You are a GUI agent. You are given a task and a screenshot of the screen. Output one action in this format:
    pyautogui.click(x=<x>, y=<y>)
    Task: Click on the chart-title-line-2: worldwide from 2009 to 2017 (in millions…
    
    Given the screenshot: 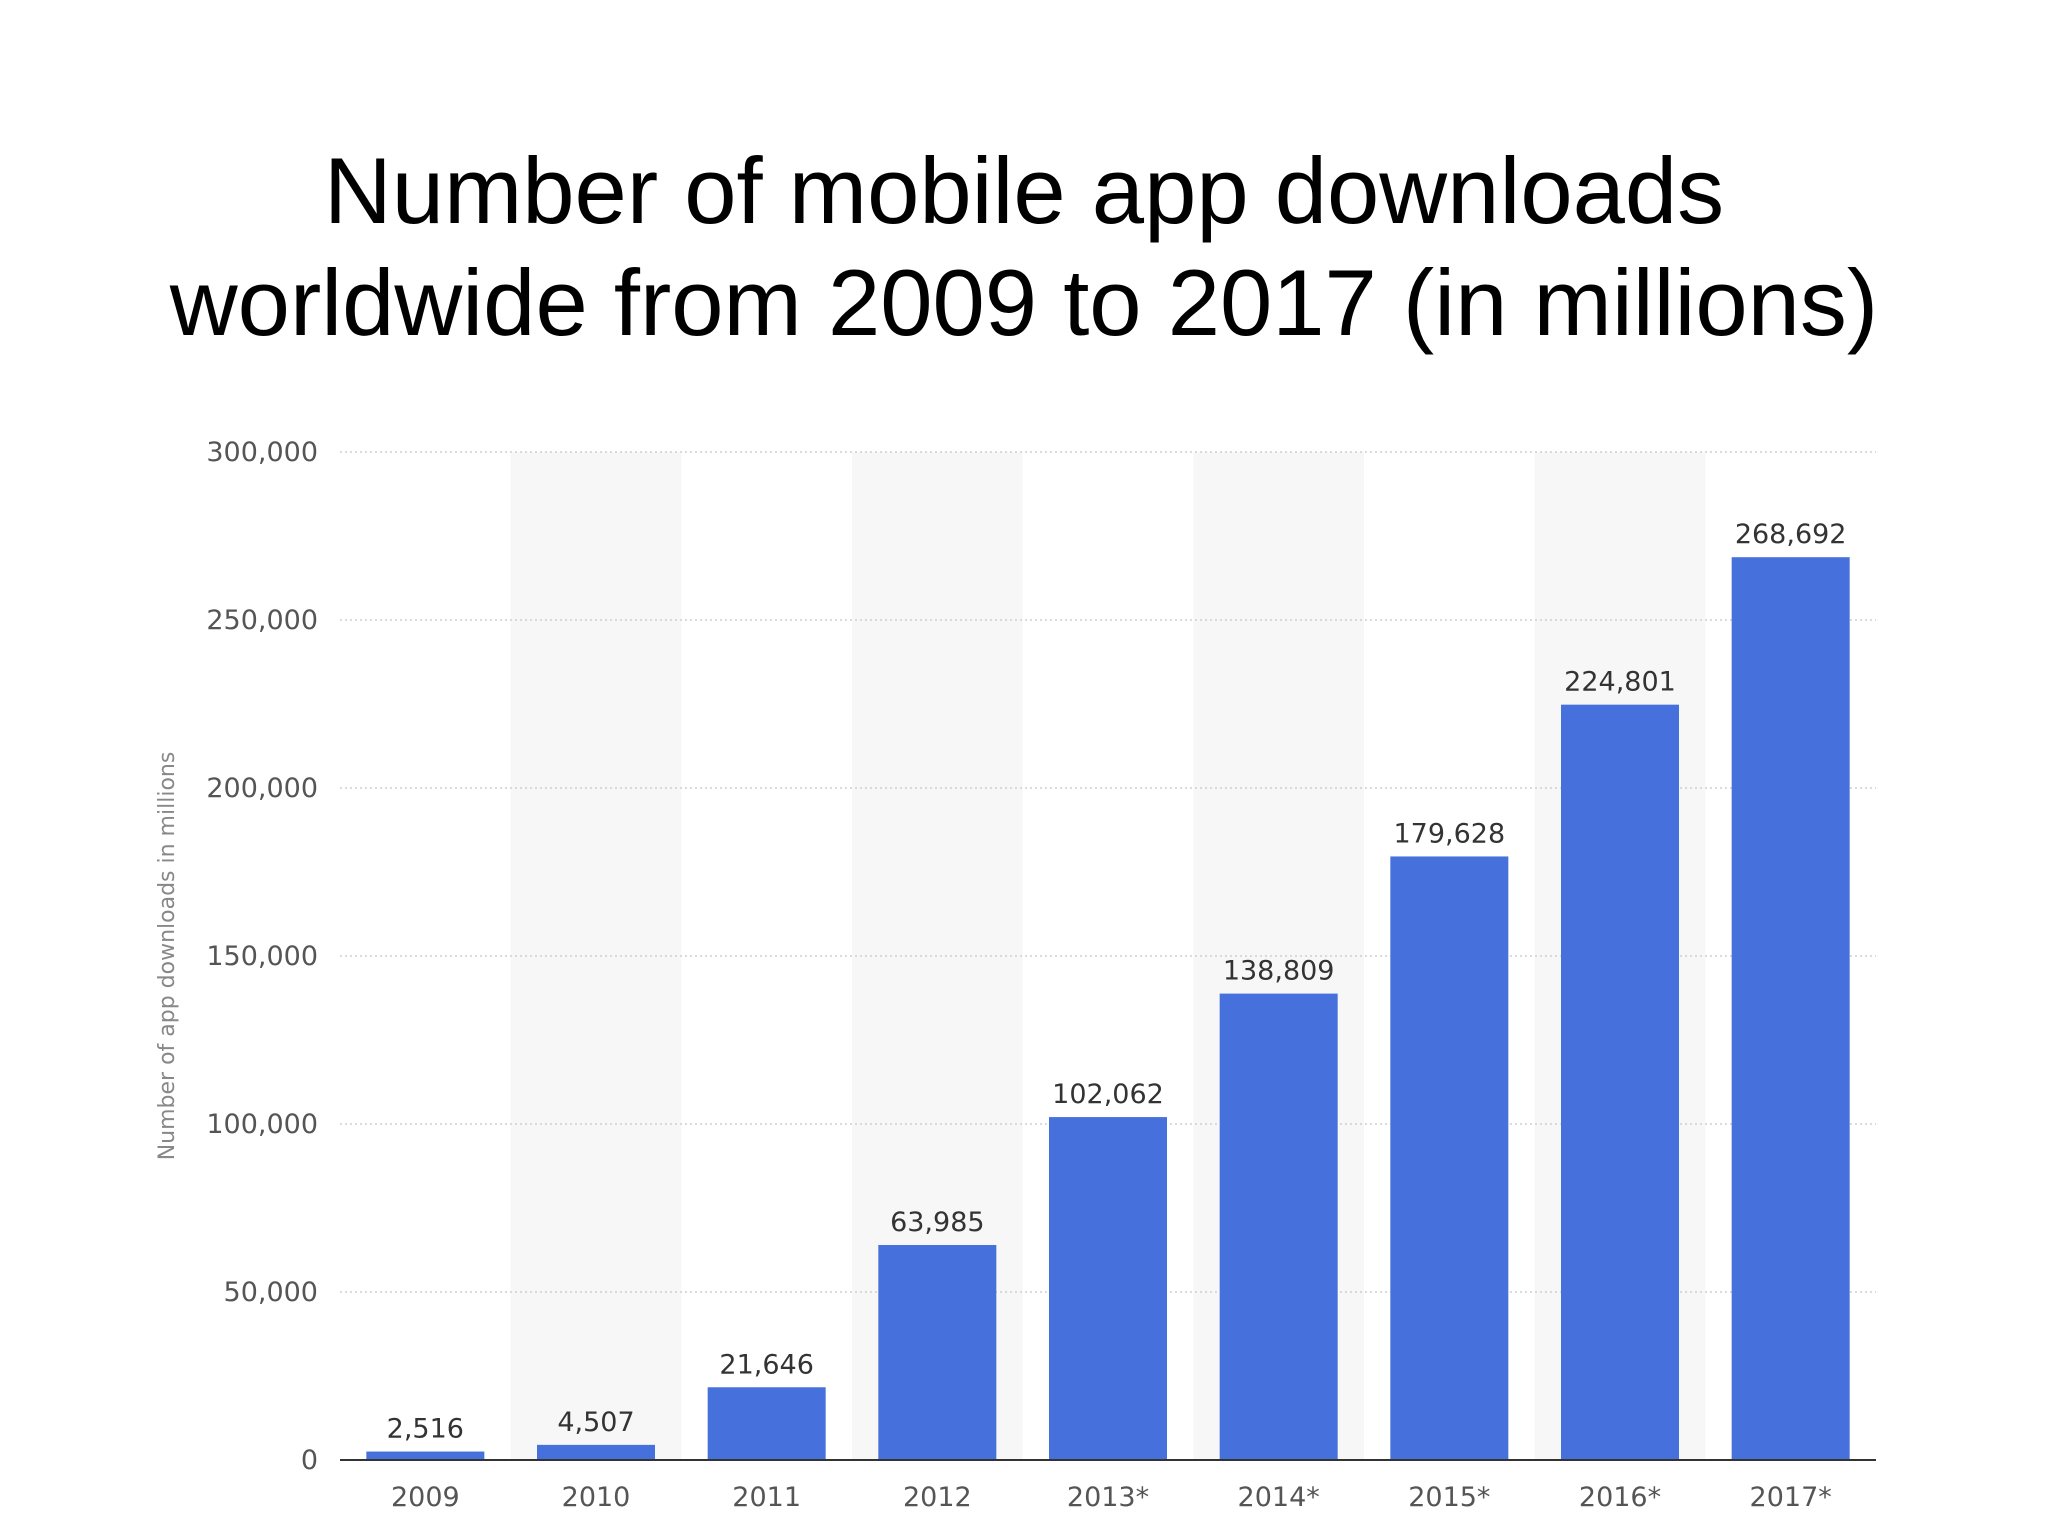 What is the action you would take?
    pyautogui.click(x=1024, y=302)
    